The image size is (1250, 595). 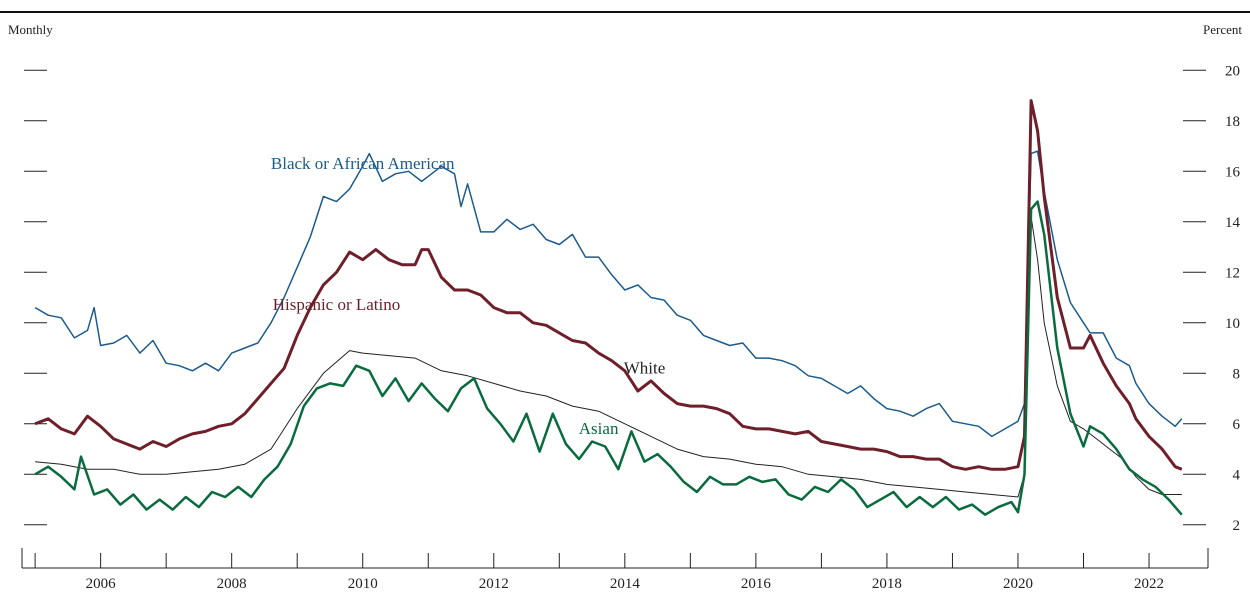 I want to click on x-tick-label: 2018, so click(x=887, y=584).